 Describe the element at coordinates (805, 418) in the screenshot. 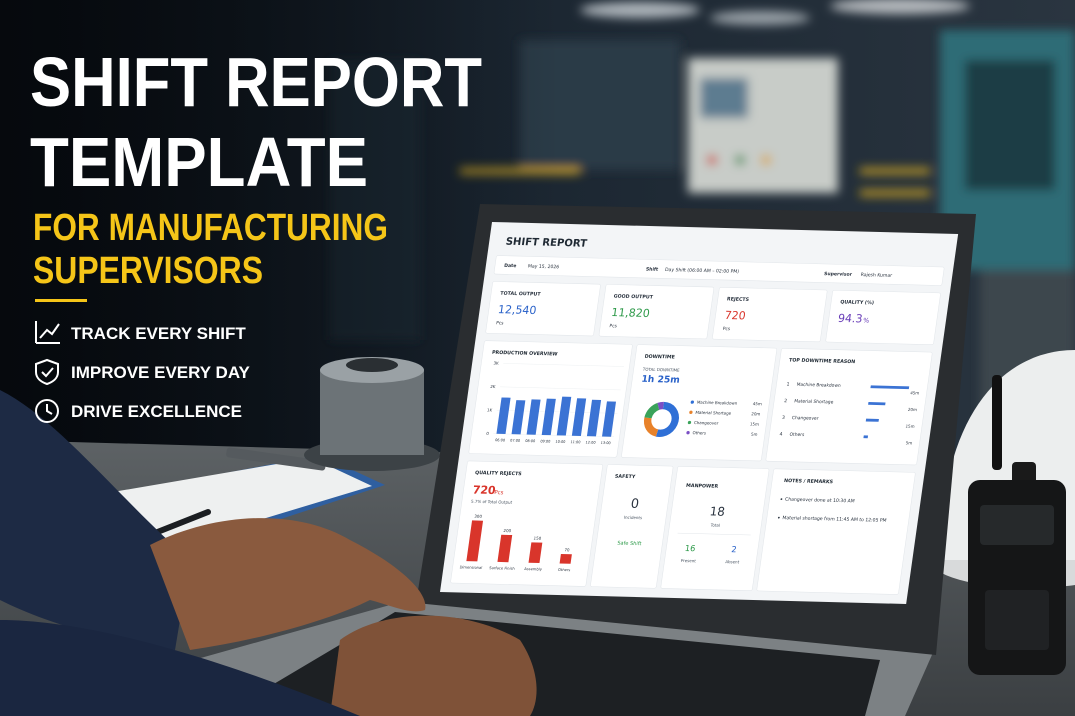

I see `reason-label: Changeover` at that location.